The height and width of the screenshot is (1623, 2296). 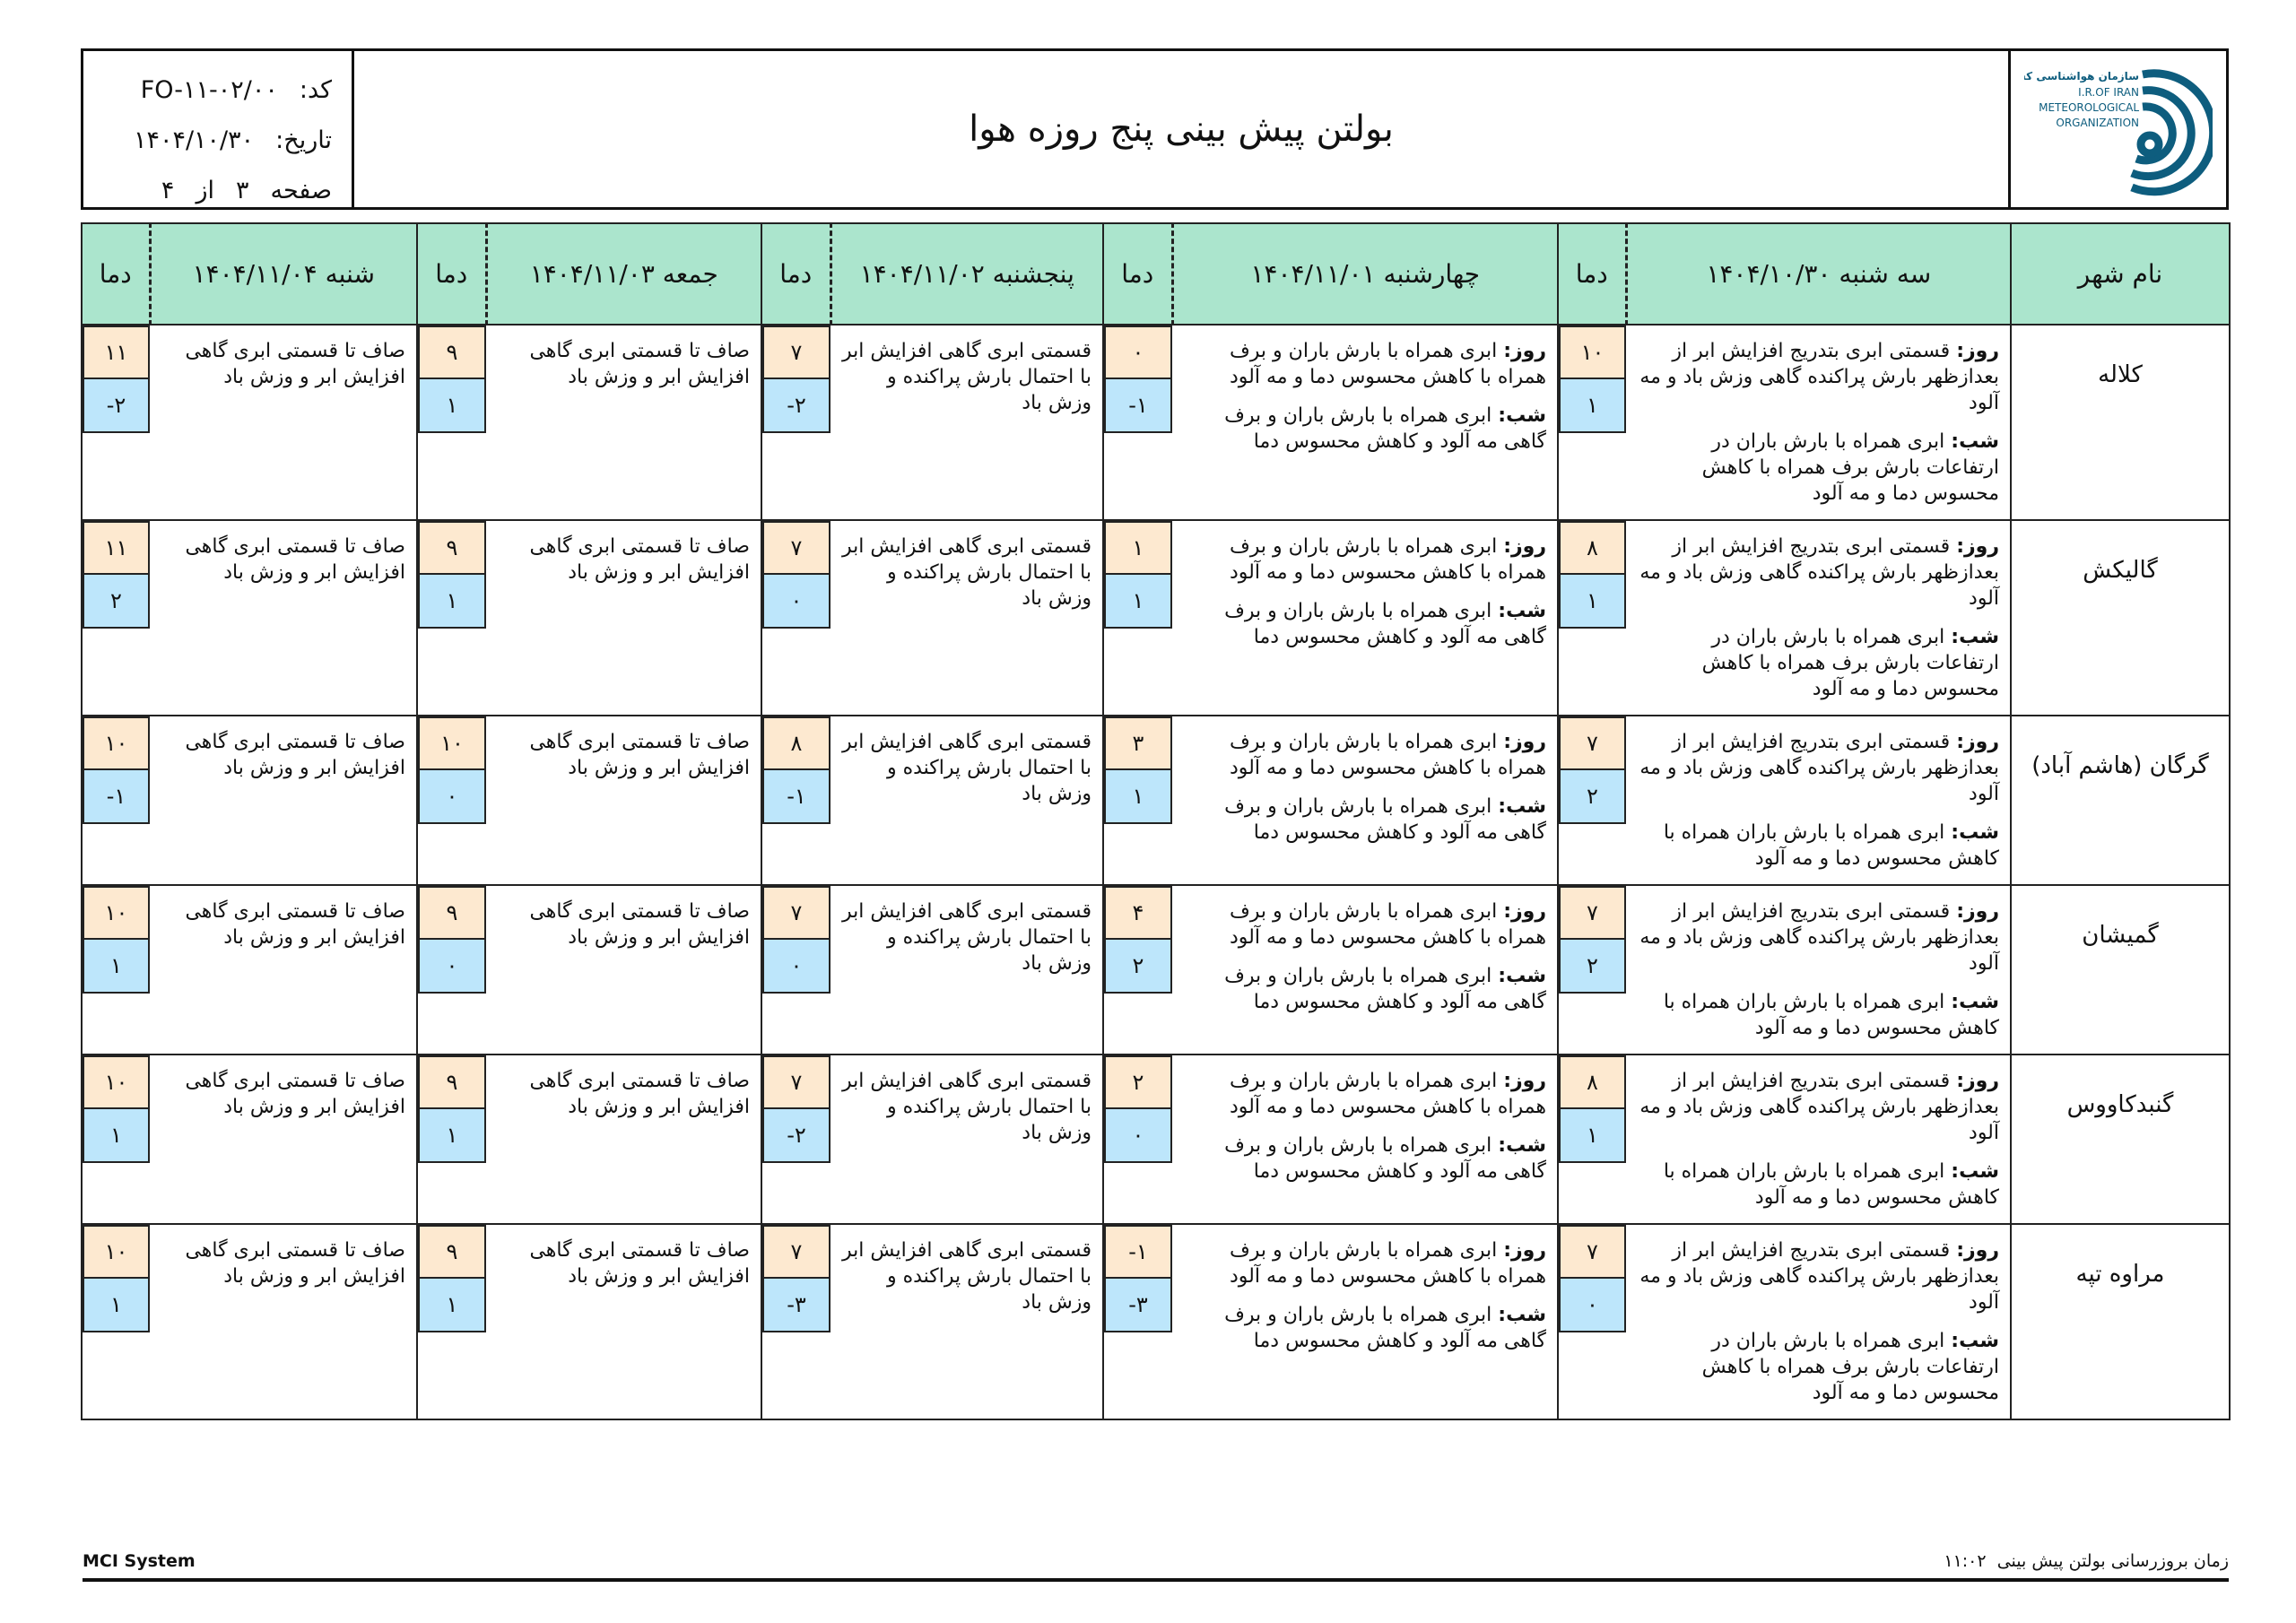 What do you see at coordinates (1592, 1082) in the screenshot?
I see `max-temperature: ۸` at bounding box center [1592, 1082].